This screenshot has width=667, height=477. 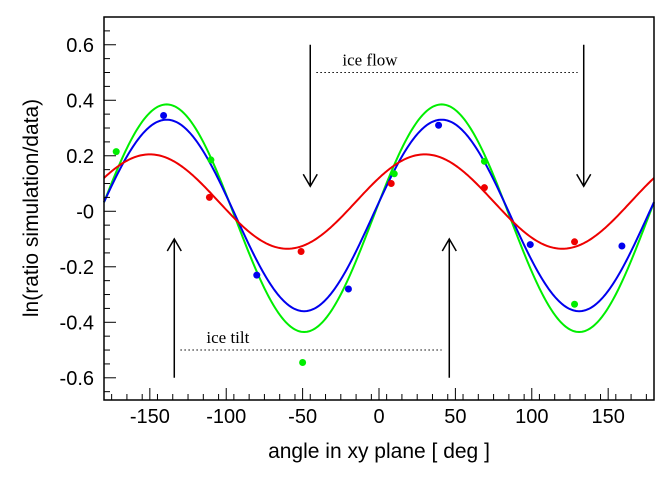 What do you see at coordinates (80, 157) in the screenshot?
I see `y-tick-label: 0.2` at bounding box center [80, 157].